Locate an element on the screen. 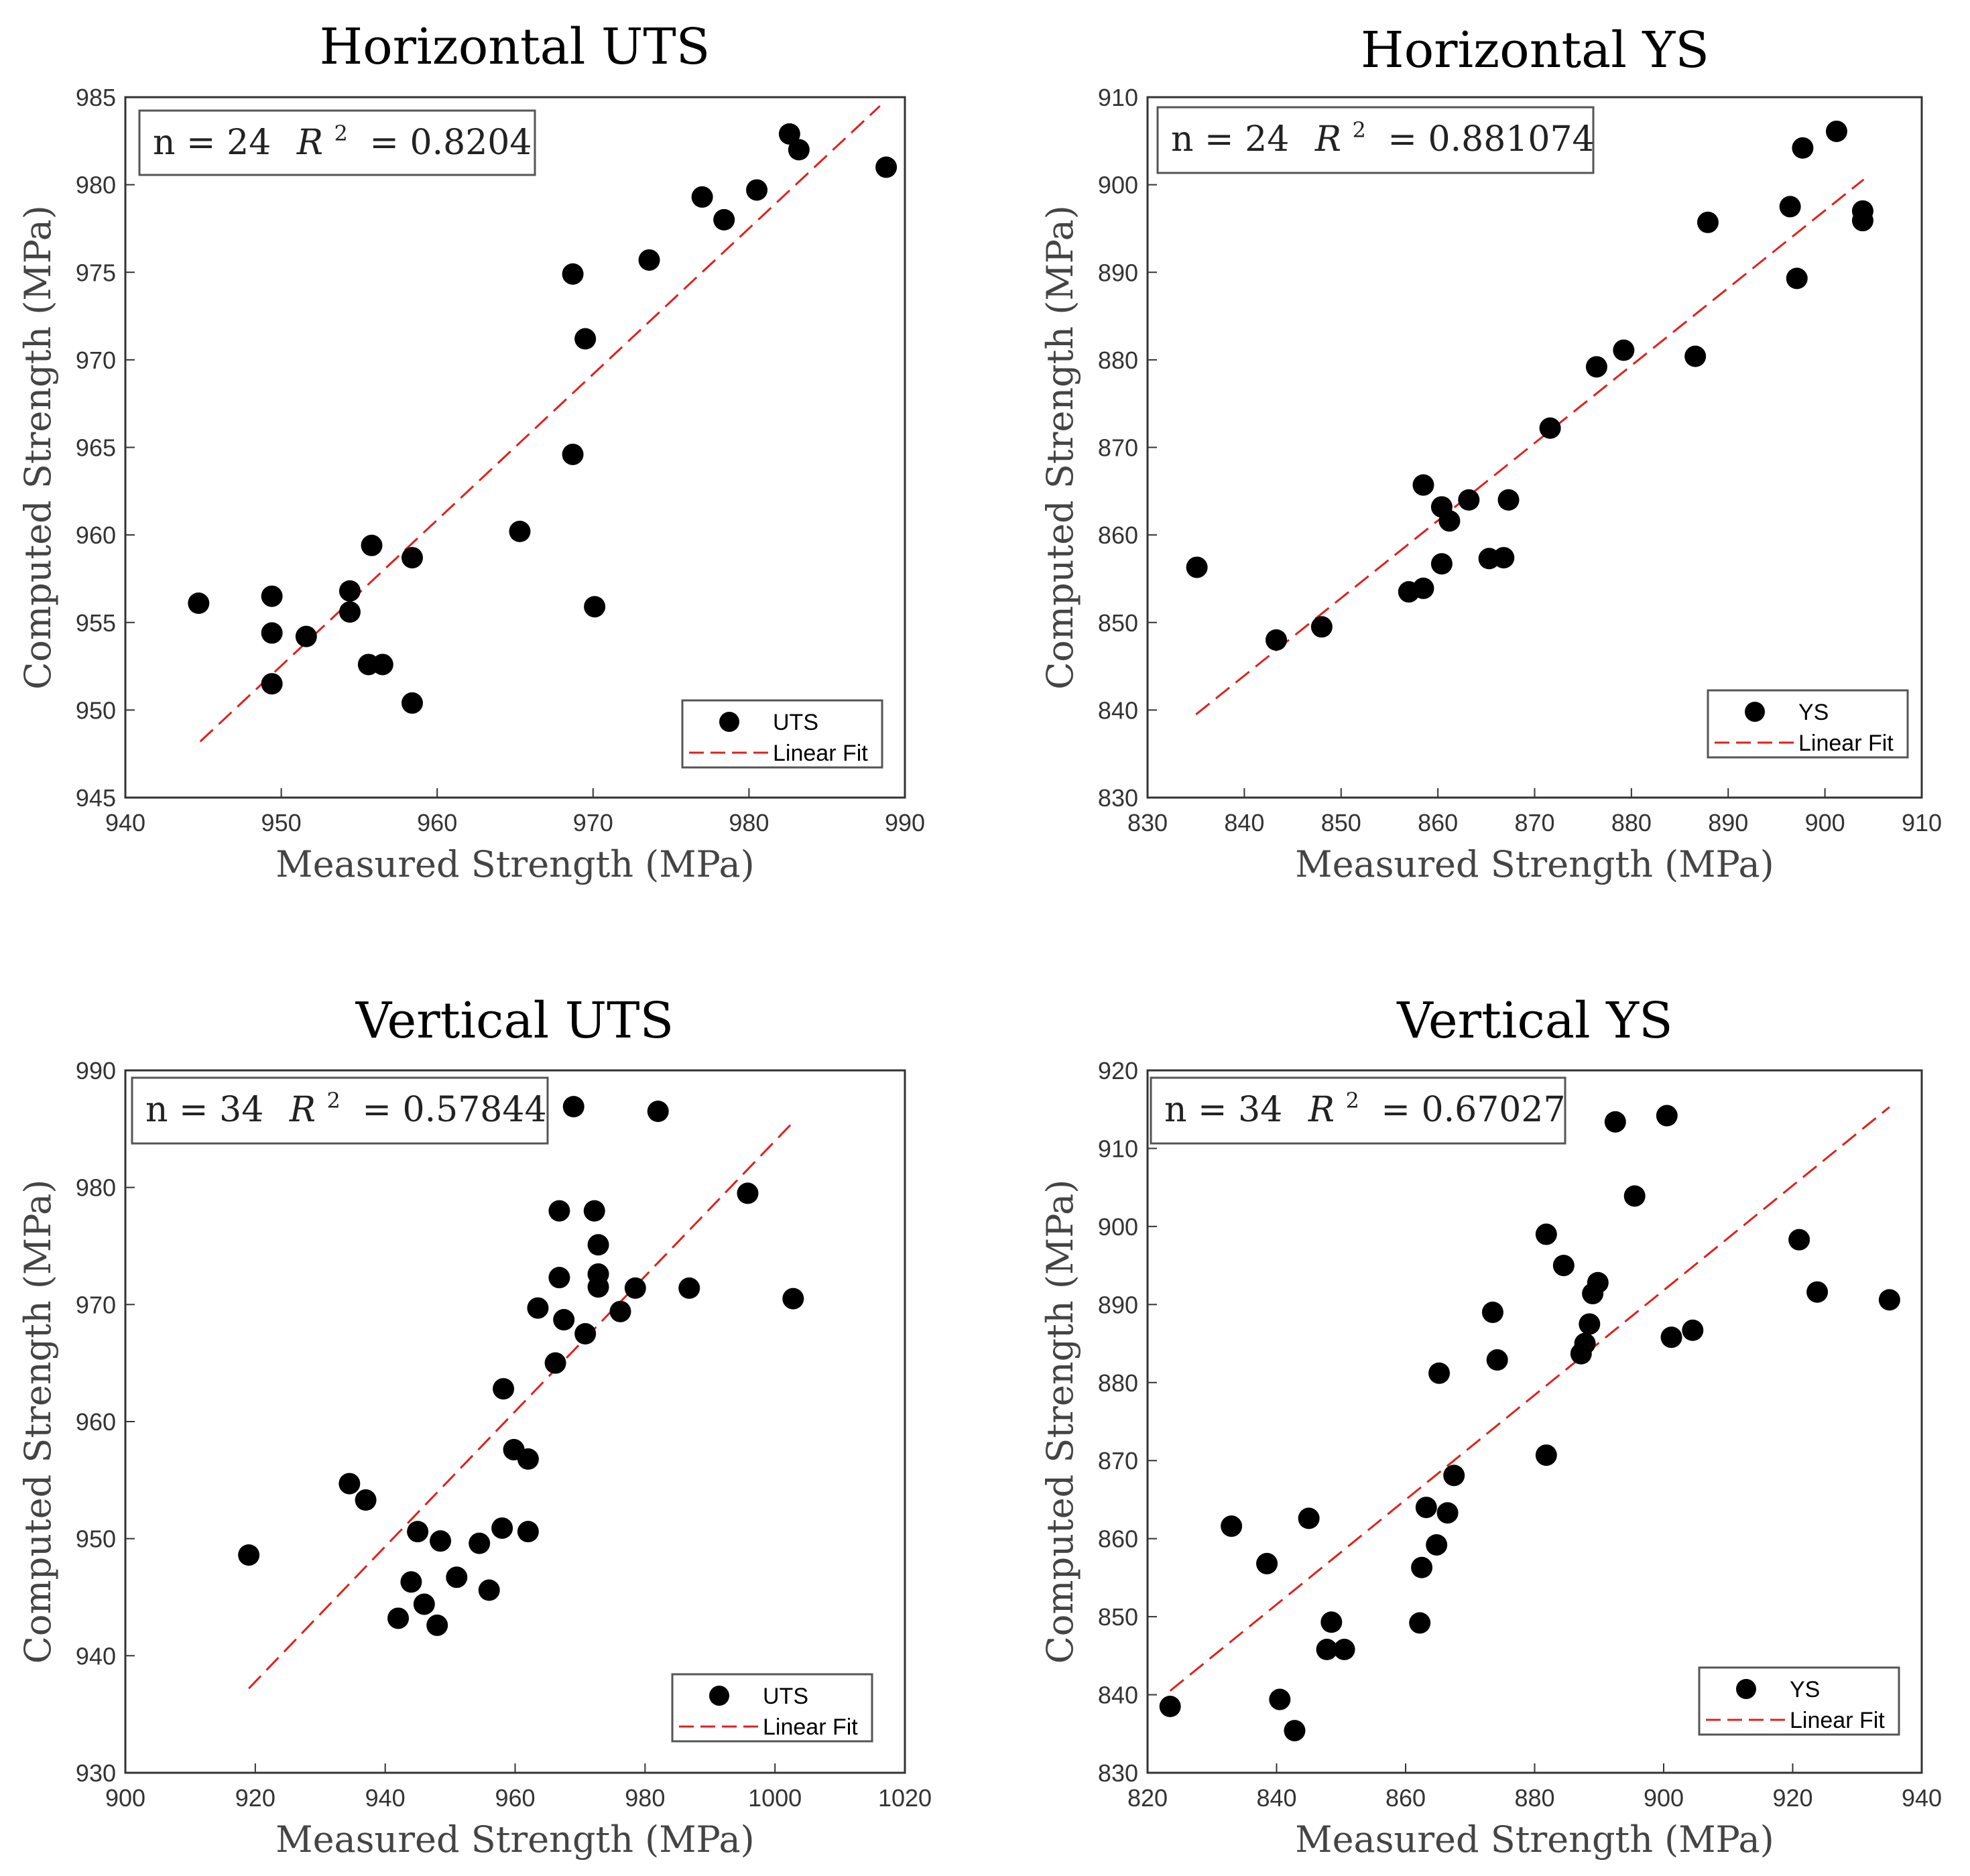  x-tick-label: 880 is located at coordinates (1534, 1798).